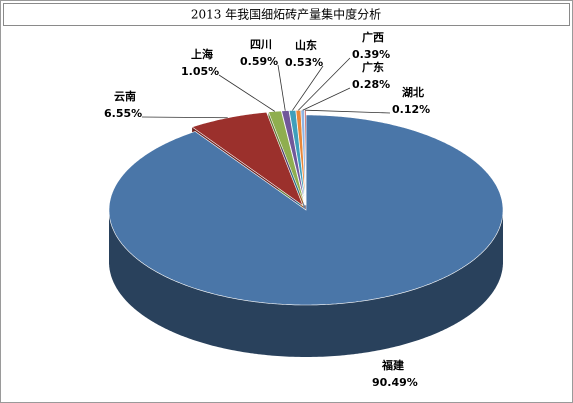  Describe the element at coordinates (373, 67) in the screenshot. I see `slice-category-label: 广东` at that location.